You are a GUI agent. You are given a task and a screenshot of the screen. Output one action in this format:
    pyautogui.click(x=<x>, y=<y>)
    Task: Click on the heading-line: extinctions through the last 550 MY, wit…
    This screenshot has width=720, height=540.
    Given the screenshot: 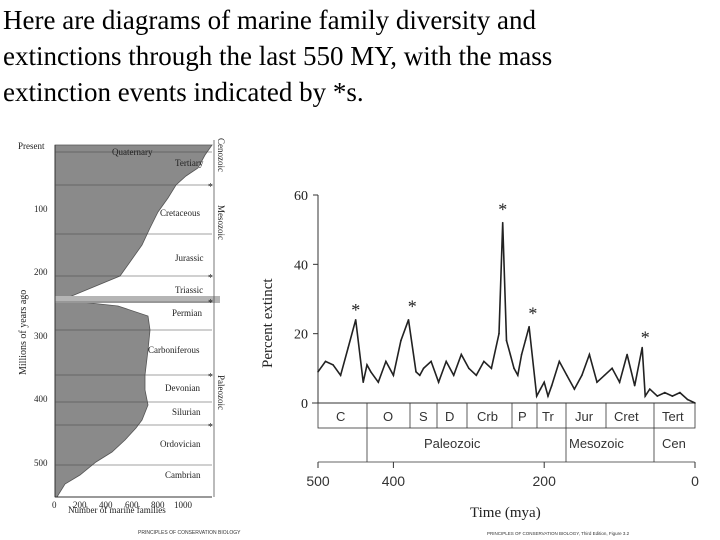 What is the action you would take?
    pyautogui.click(x=278, y=56)
    